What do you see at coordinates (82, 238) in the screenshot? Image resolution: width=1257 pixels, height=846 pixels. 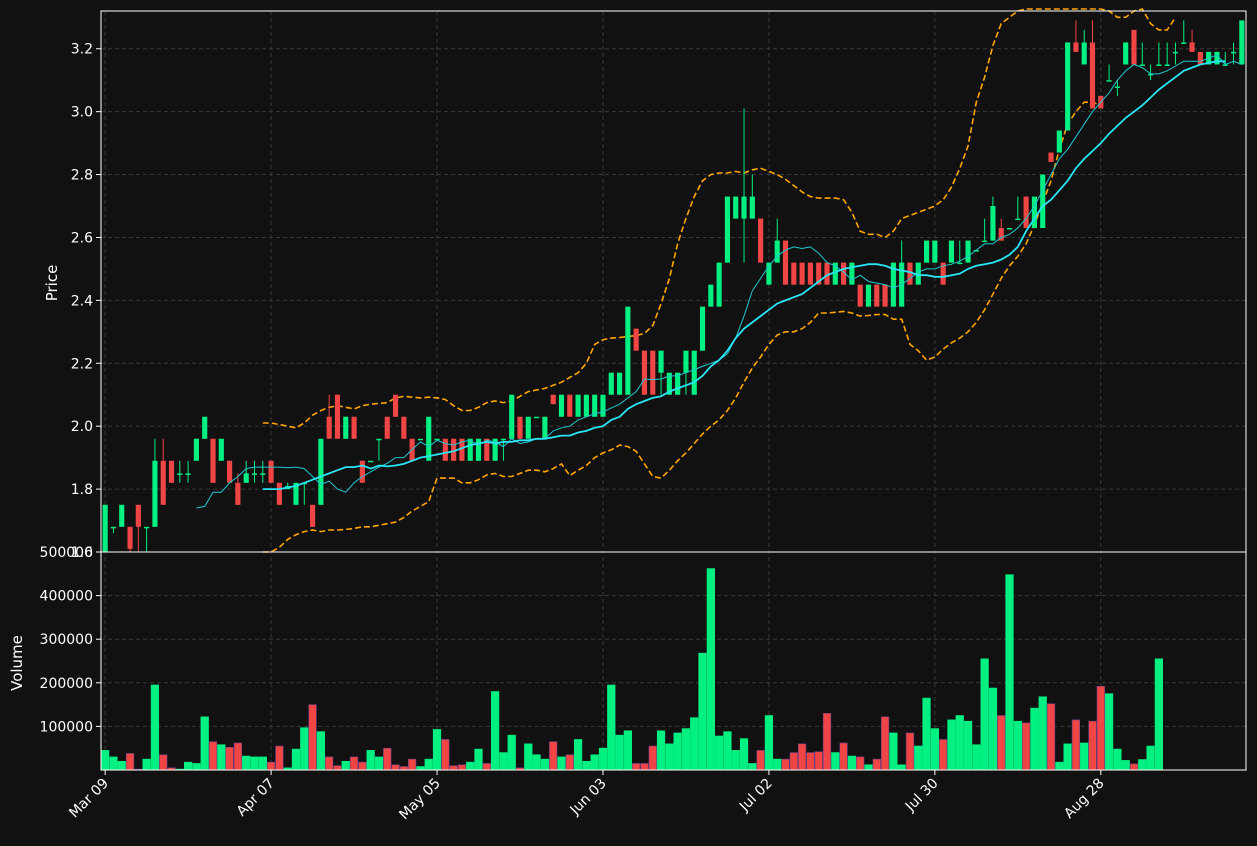 I see `price-tick-label: 2.6` at bounding box center [82, 238].